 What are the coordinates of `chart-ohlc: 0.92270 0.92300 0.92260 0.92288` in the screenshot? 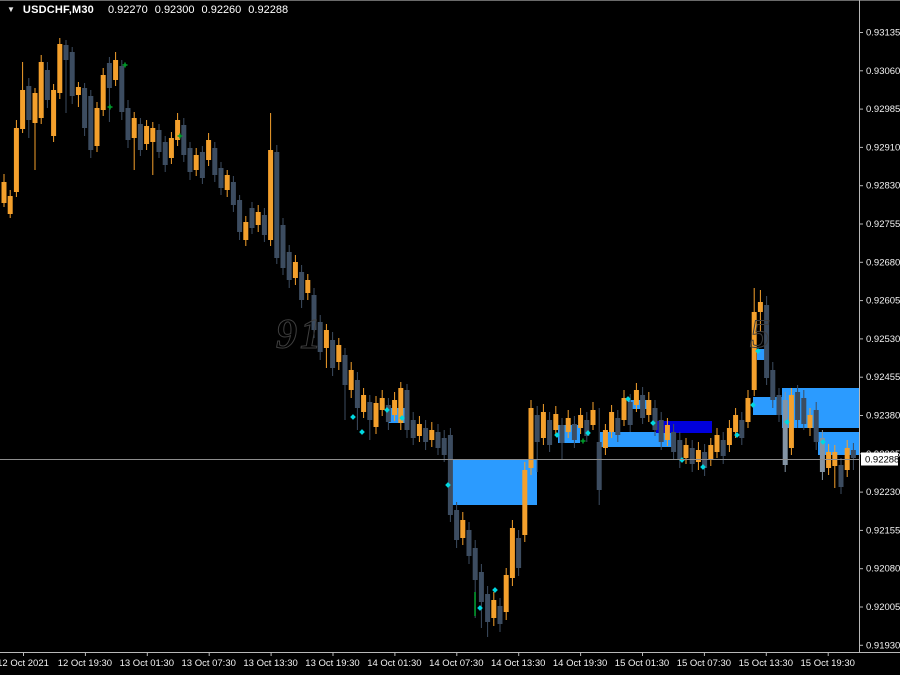 It's located at (198, 10).